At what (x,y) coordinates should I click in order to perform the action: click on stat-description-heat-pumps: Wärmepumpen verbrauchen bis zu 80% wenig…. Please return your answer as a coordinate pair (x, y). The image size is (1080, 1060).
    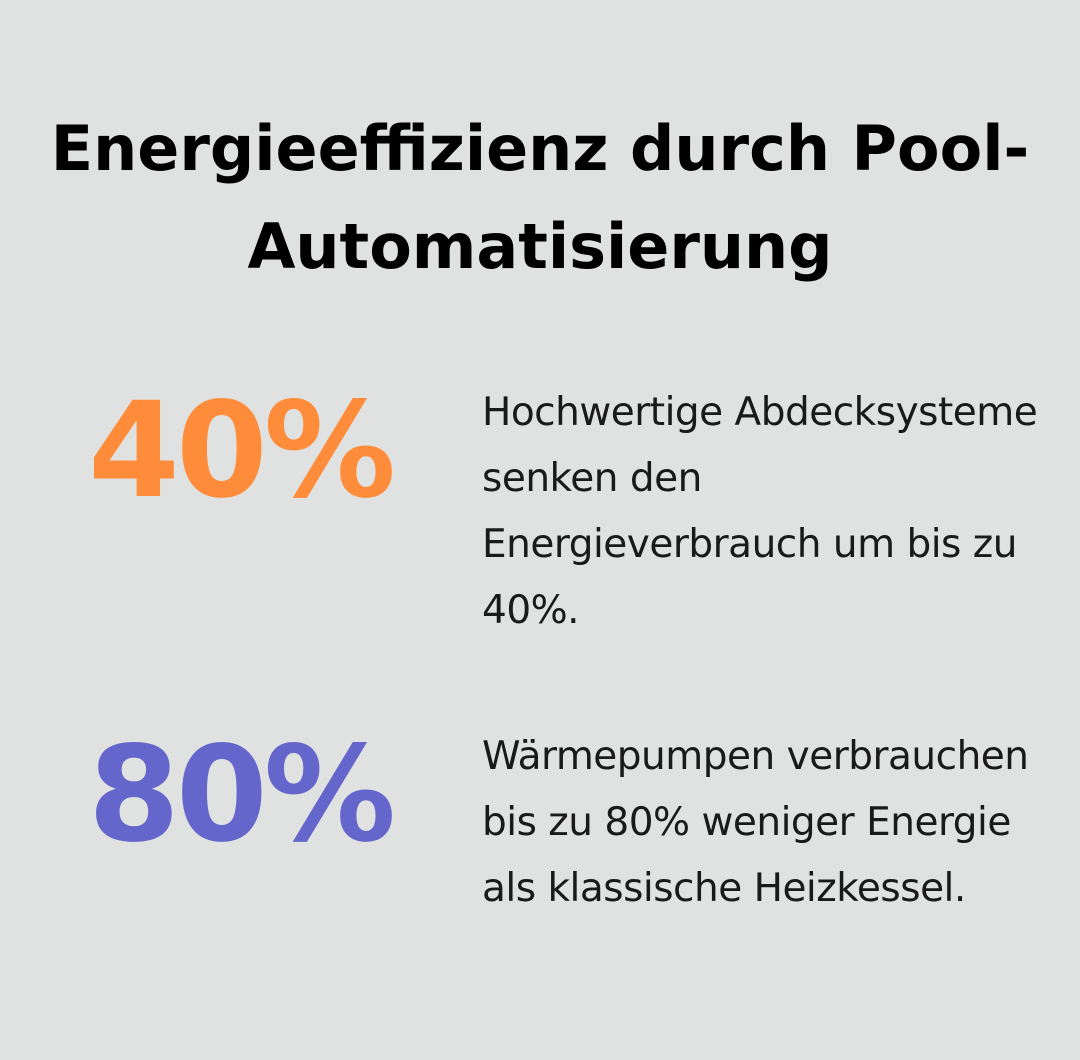
    Looking at the image, I should click on (755, 822).